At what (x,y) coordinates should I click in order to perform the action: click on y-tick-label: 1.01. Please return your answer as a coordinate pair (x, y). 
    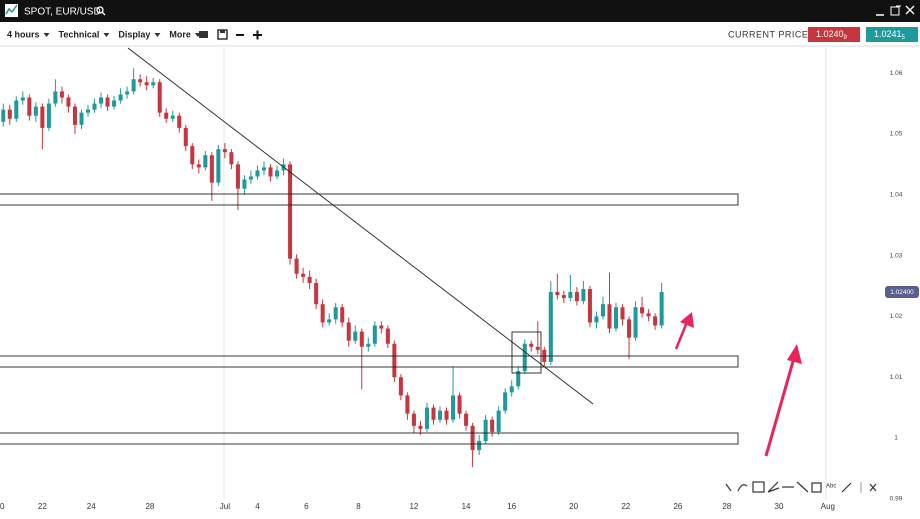
    Looking at the image, I should click on (896, 377).